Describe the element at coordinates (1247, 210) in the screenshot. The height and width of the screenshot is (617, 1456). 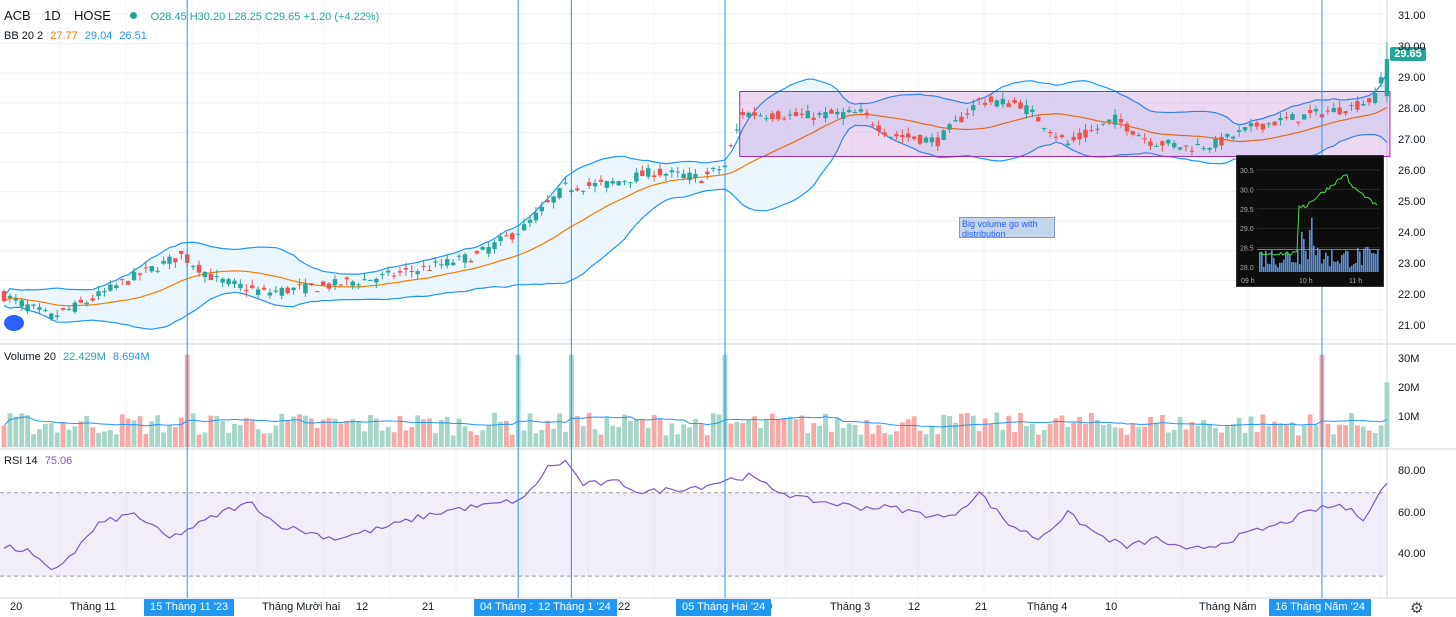
I see `inset-y-label: 29.5` at that location.